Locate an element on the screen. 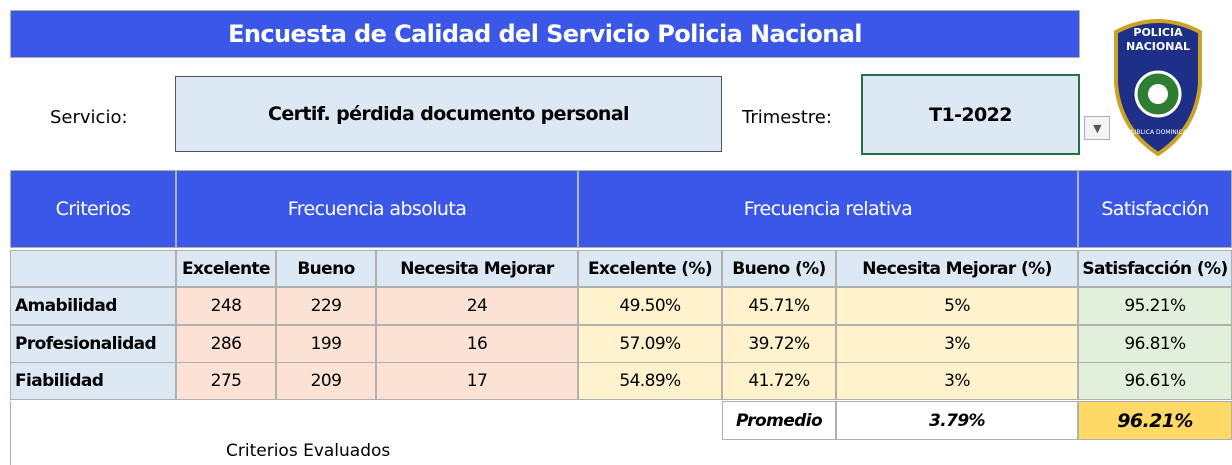 The height and width of the screenshot is (465, 1232). logo-text: NACIONAL is located at coordinates (1158, 46).